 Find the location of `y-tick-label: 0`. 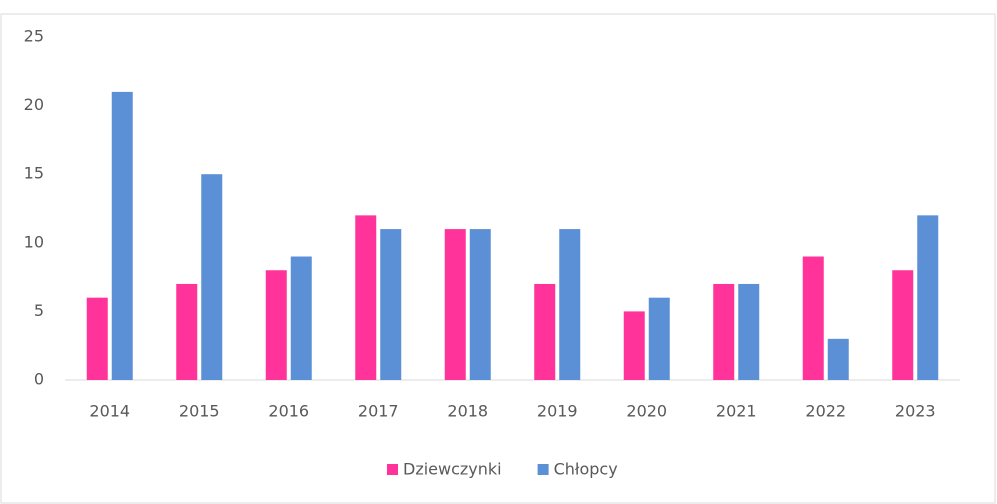

y-tick-label: 0 is located at coordinates (39, 379).